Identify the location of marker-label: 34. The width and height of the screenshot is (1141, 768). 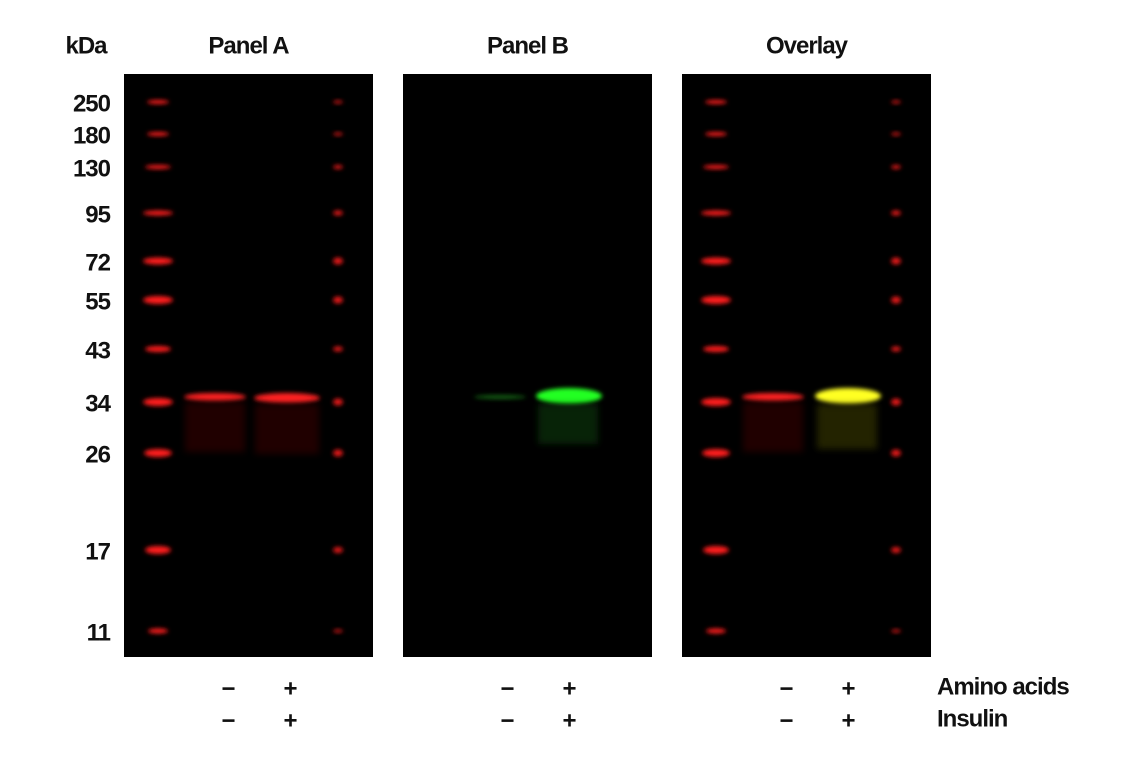
(98, 403).